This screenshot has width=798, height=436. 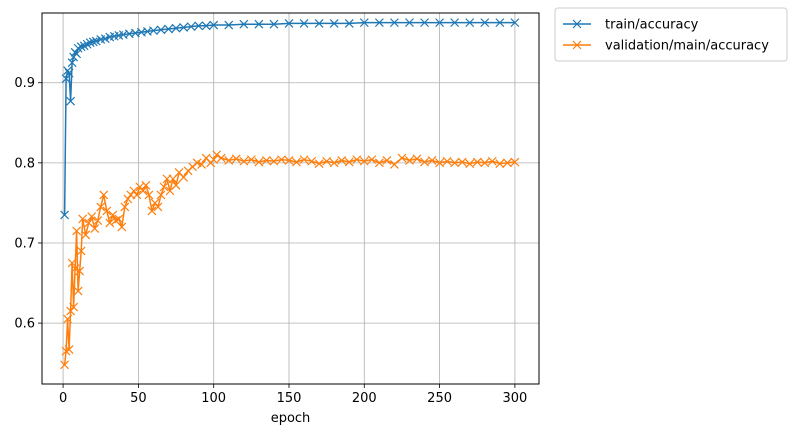 I want to click on x-axis-ticks: 0 50 100 150 200 250 300, so click(x=293, y=395).